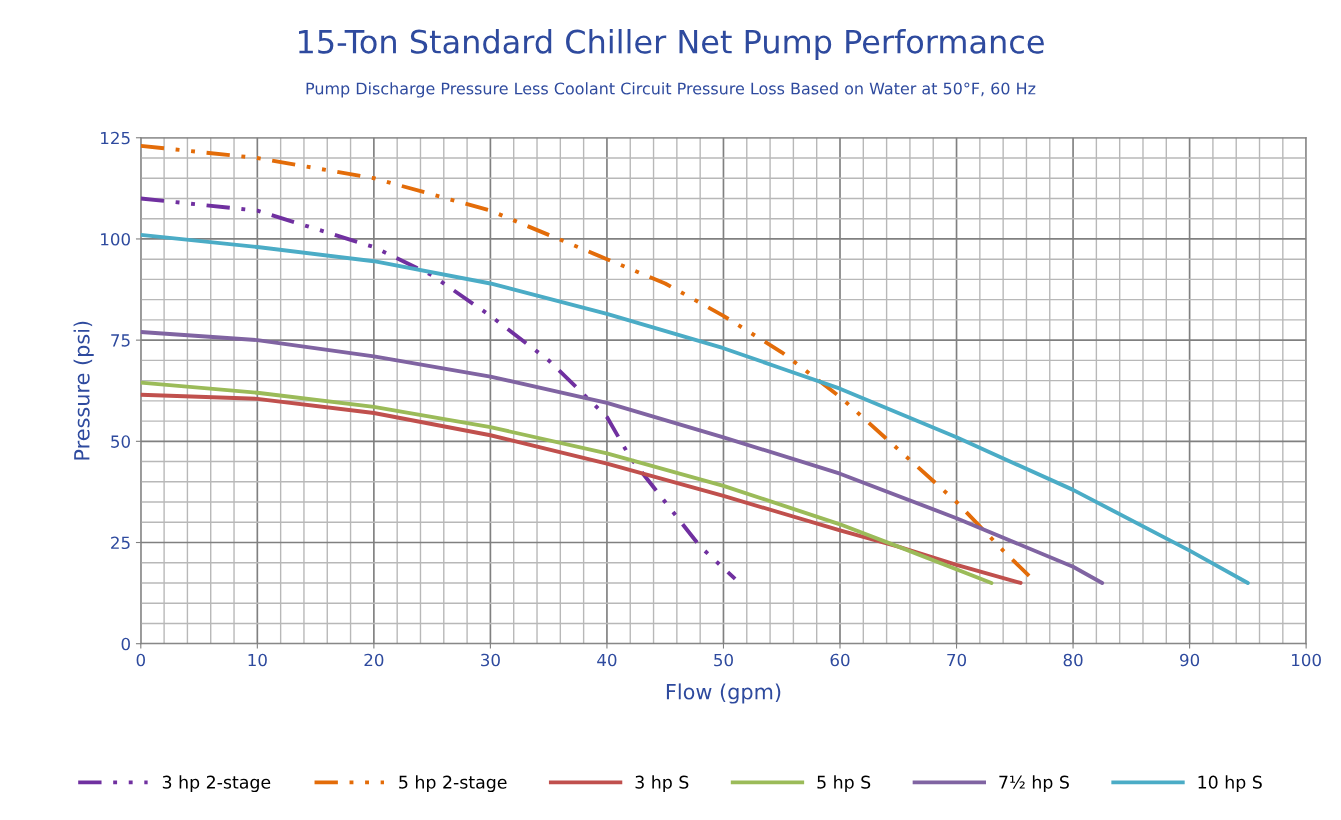 This screenshot has height=820, width=1341. What do you see at coordinates (125, 644) in the screenshot?
I see `y-tick-label: 0` at bounding box center [125, 644].